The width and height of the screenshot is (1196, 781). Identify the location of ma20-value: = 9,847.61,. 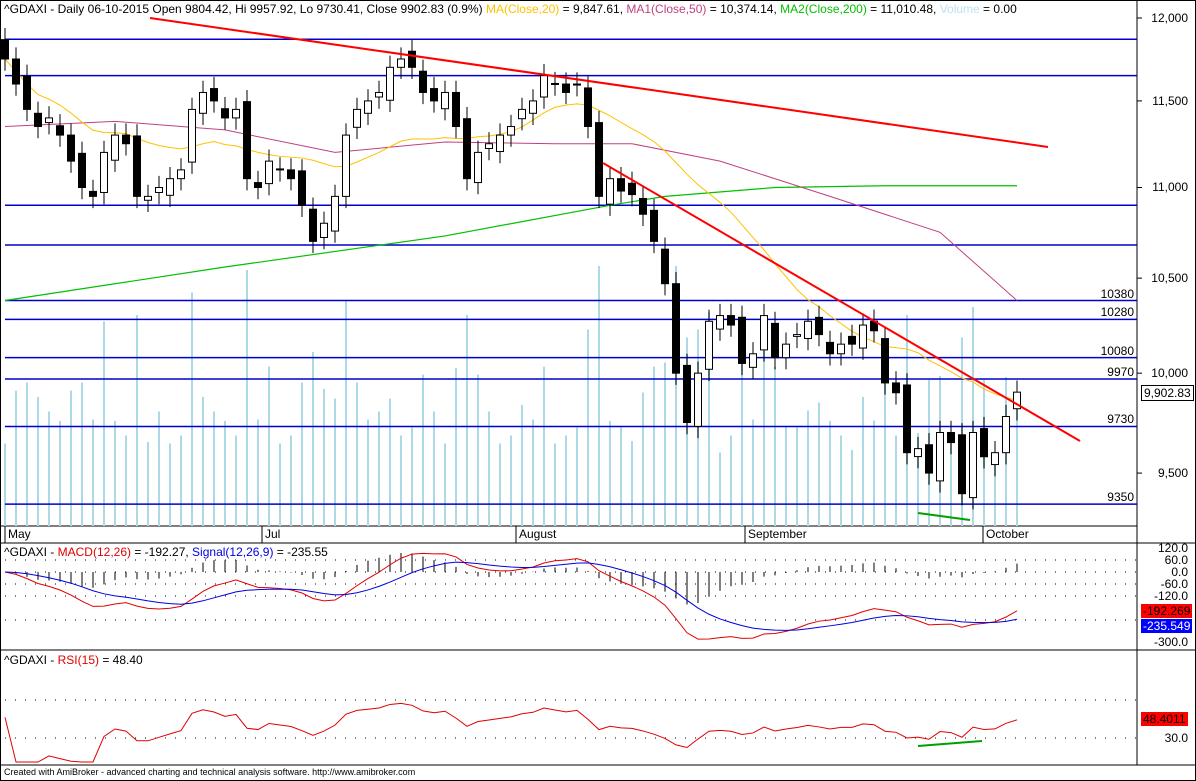
(593, 9).